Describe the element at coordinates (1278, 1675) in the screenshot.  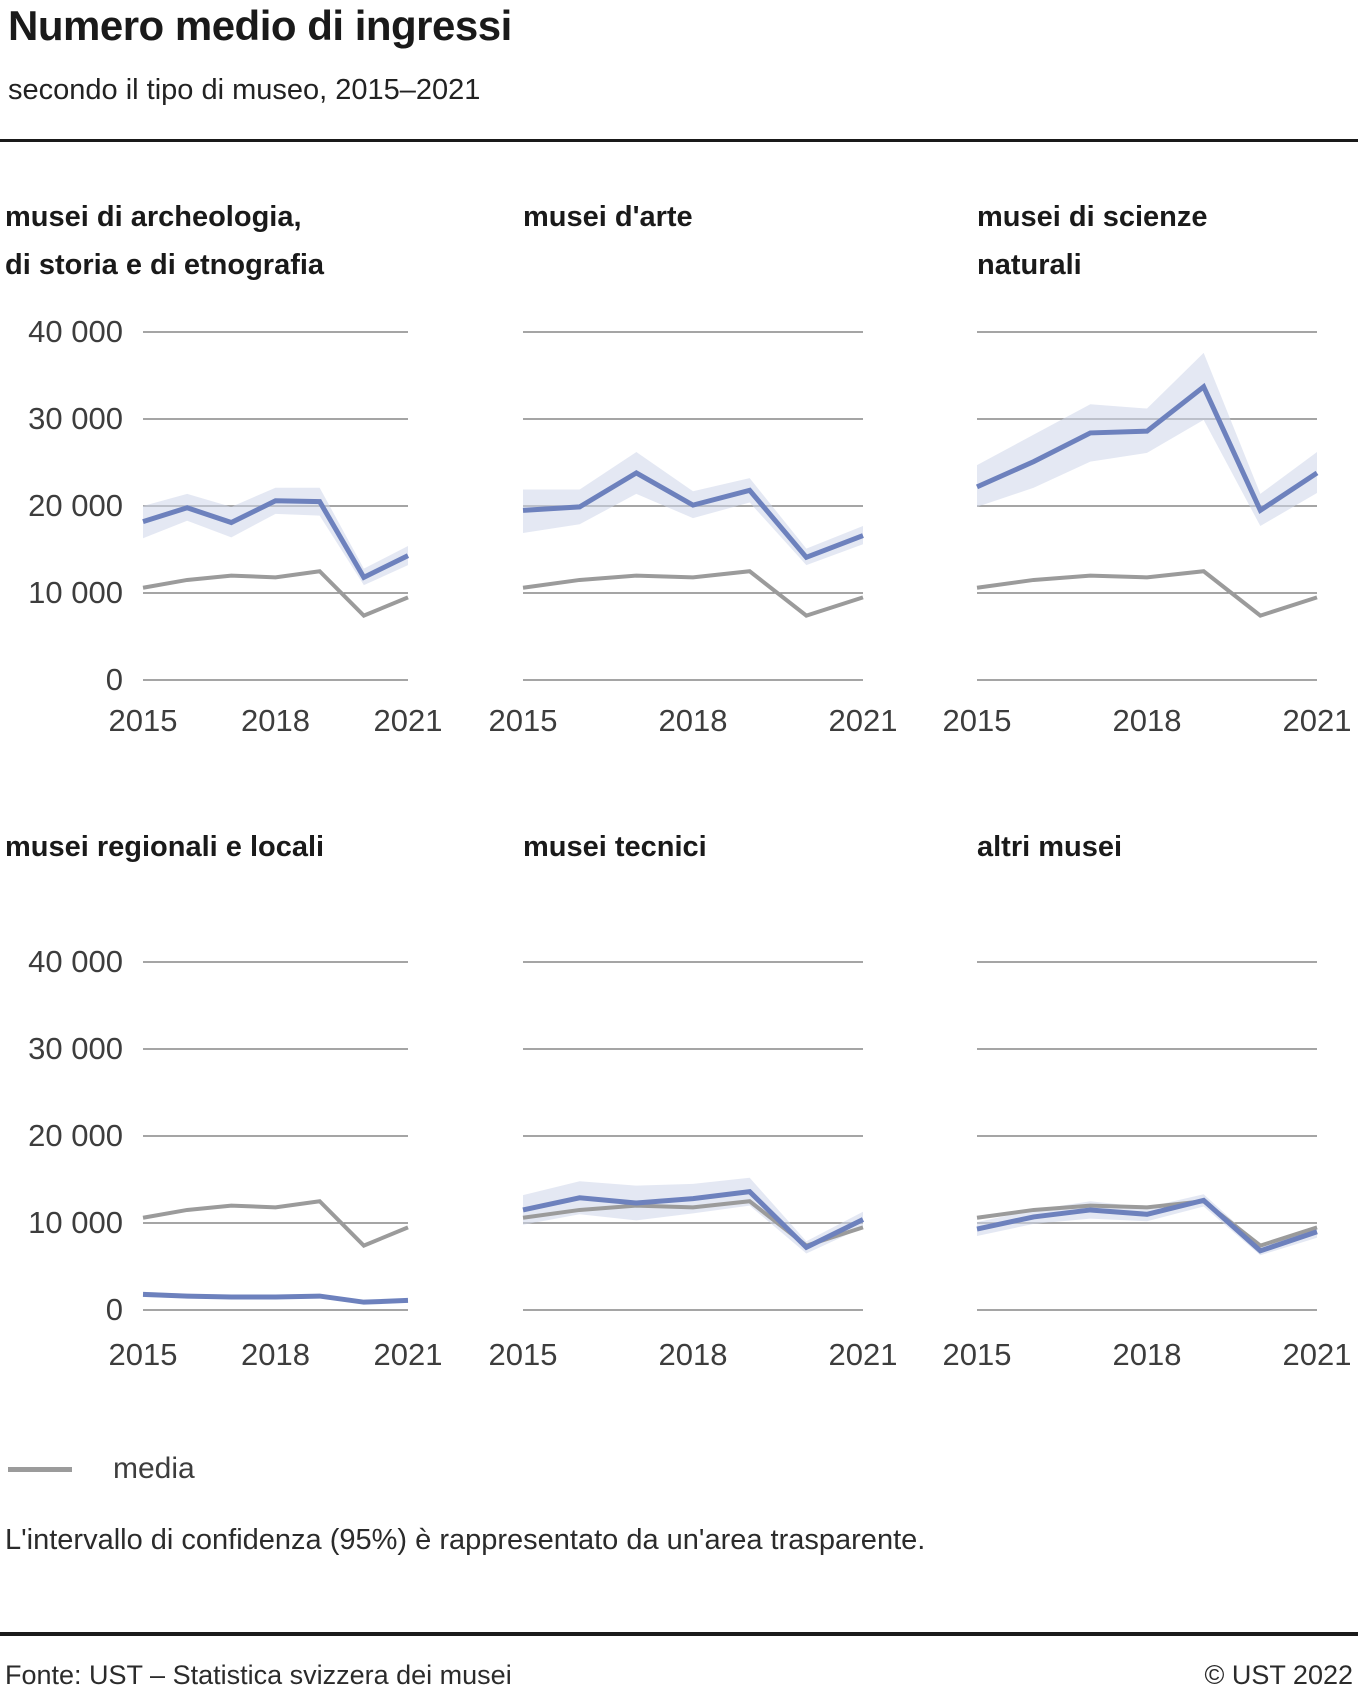
I see `copyright-text: © UST 2022` at that location.